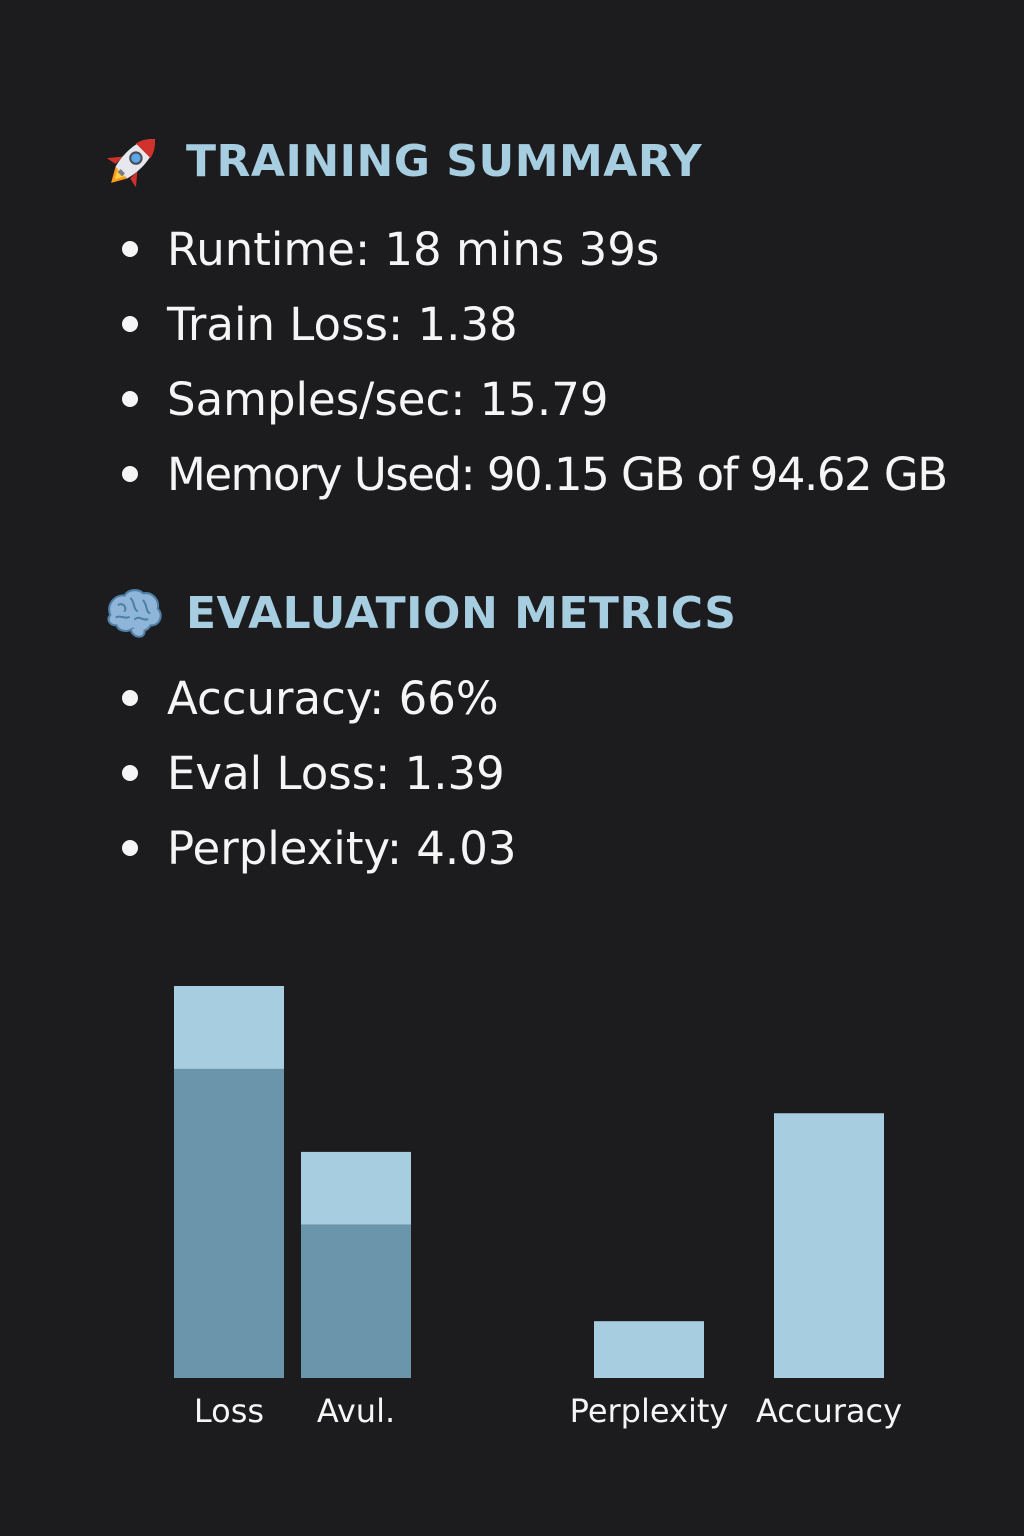  Describe the element at coordinates (388, 399) in the screenshot. I see `samples-per-sec-value: Samples/sec: 15.79` at that location.